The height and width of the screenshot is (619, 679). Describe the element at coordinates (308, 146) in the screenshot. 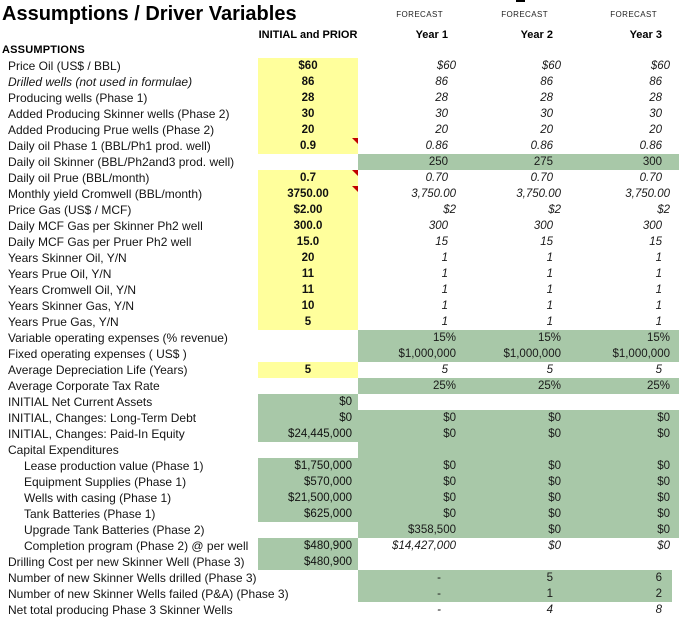

I see `initial-cell: 0.9` at that location.